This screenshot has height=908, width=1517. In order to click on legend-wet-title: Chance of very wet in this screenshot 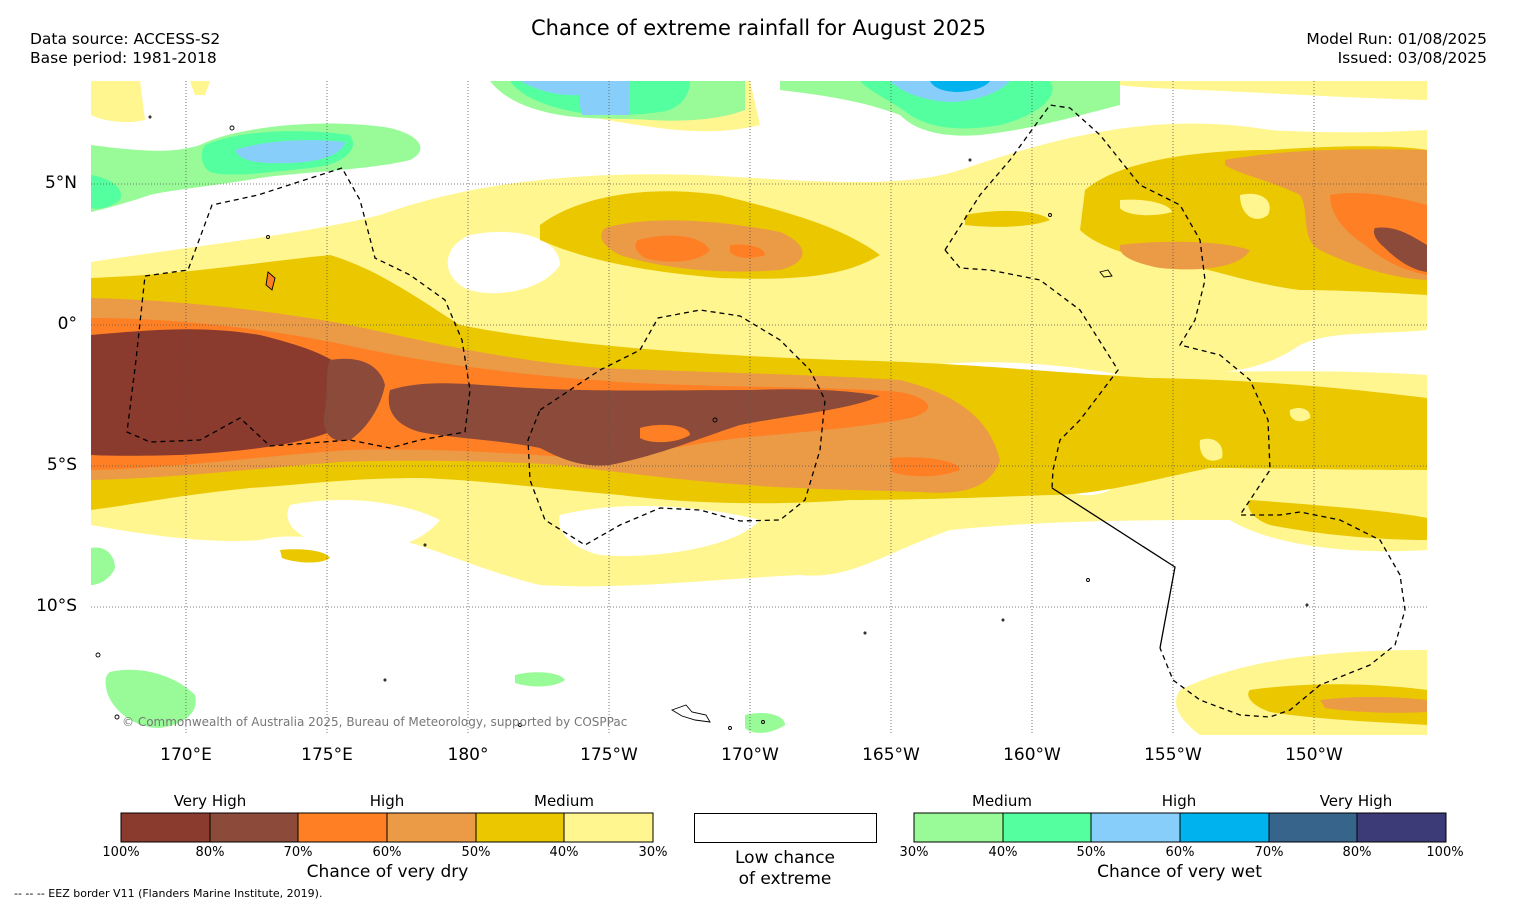, I will do `click(1179, 872)`.